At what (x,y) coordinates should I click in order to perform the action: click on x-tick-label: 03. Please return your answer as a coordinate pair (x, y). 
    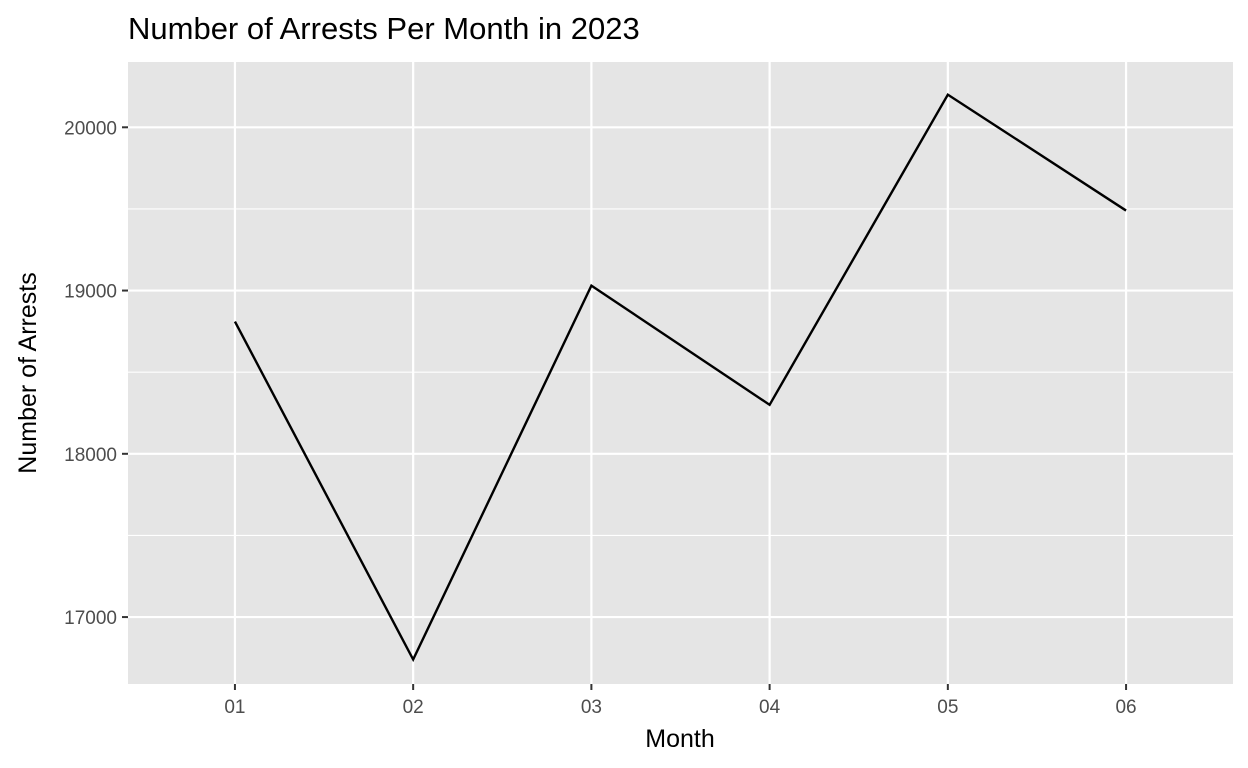
    Looking at the image, I should click on (591, 707).